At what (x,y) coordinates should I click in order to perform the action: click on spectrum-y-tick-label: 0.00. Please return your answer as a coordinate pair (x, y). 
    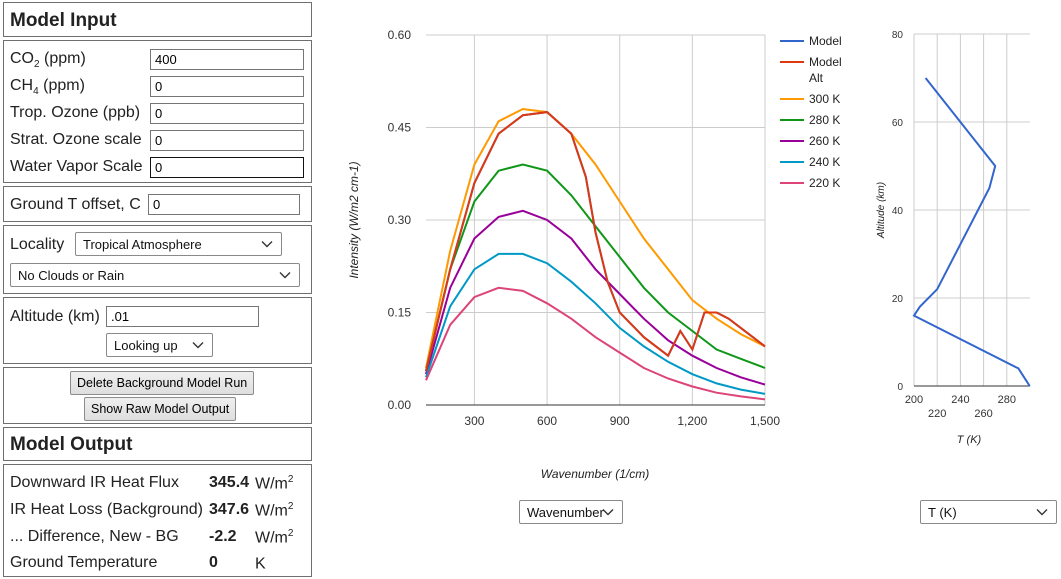
    Looking at the image, I should click on (400, 405).